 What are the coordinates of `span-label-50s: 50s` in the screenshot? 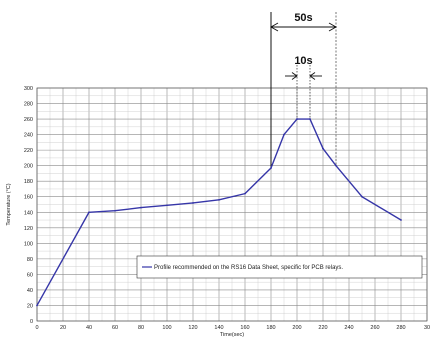 It's located at (303, 18).